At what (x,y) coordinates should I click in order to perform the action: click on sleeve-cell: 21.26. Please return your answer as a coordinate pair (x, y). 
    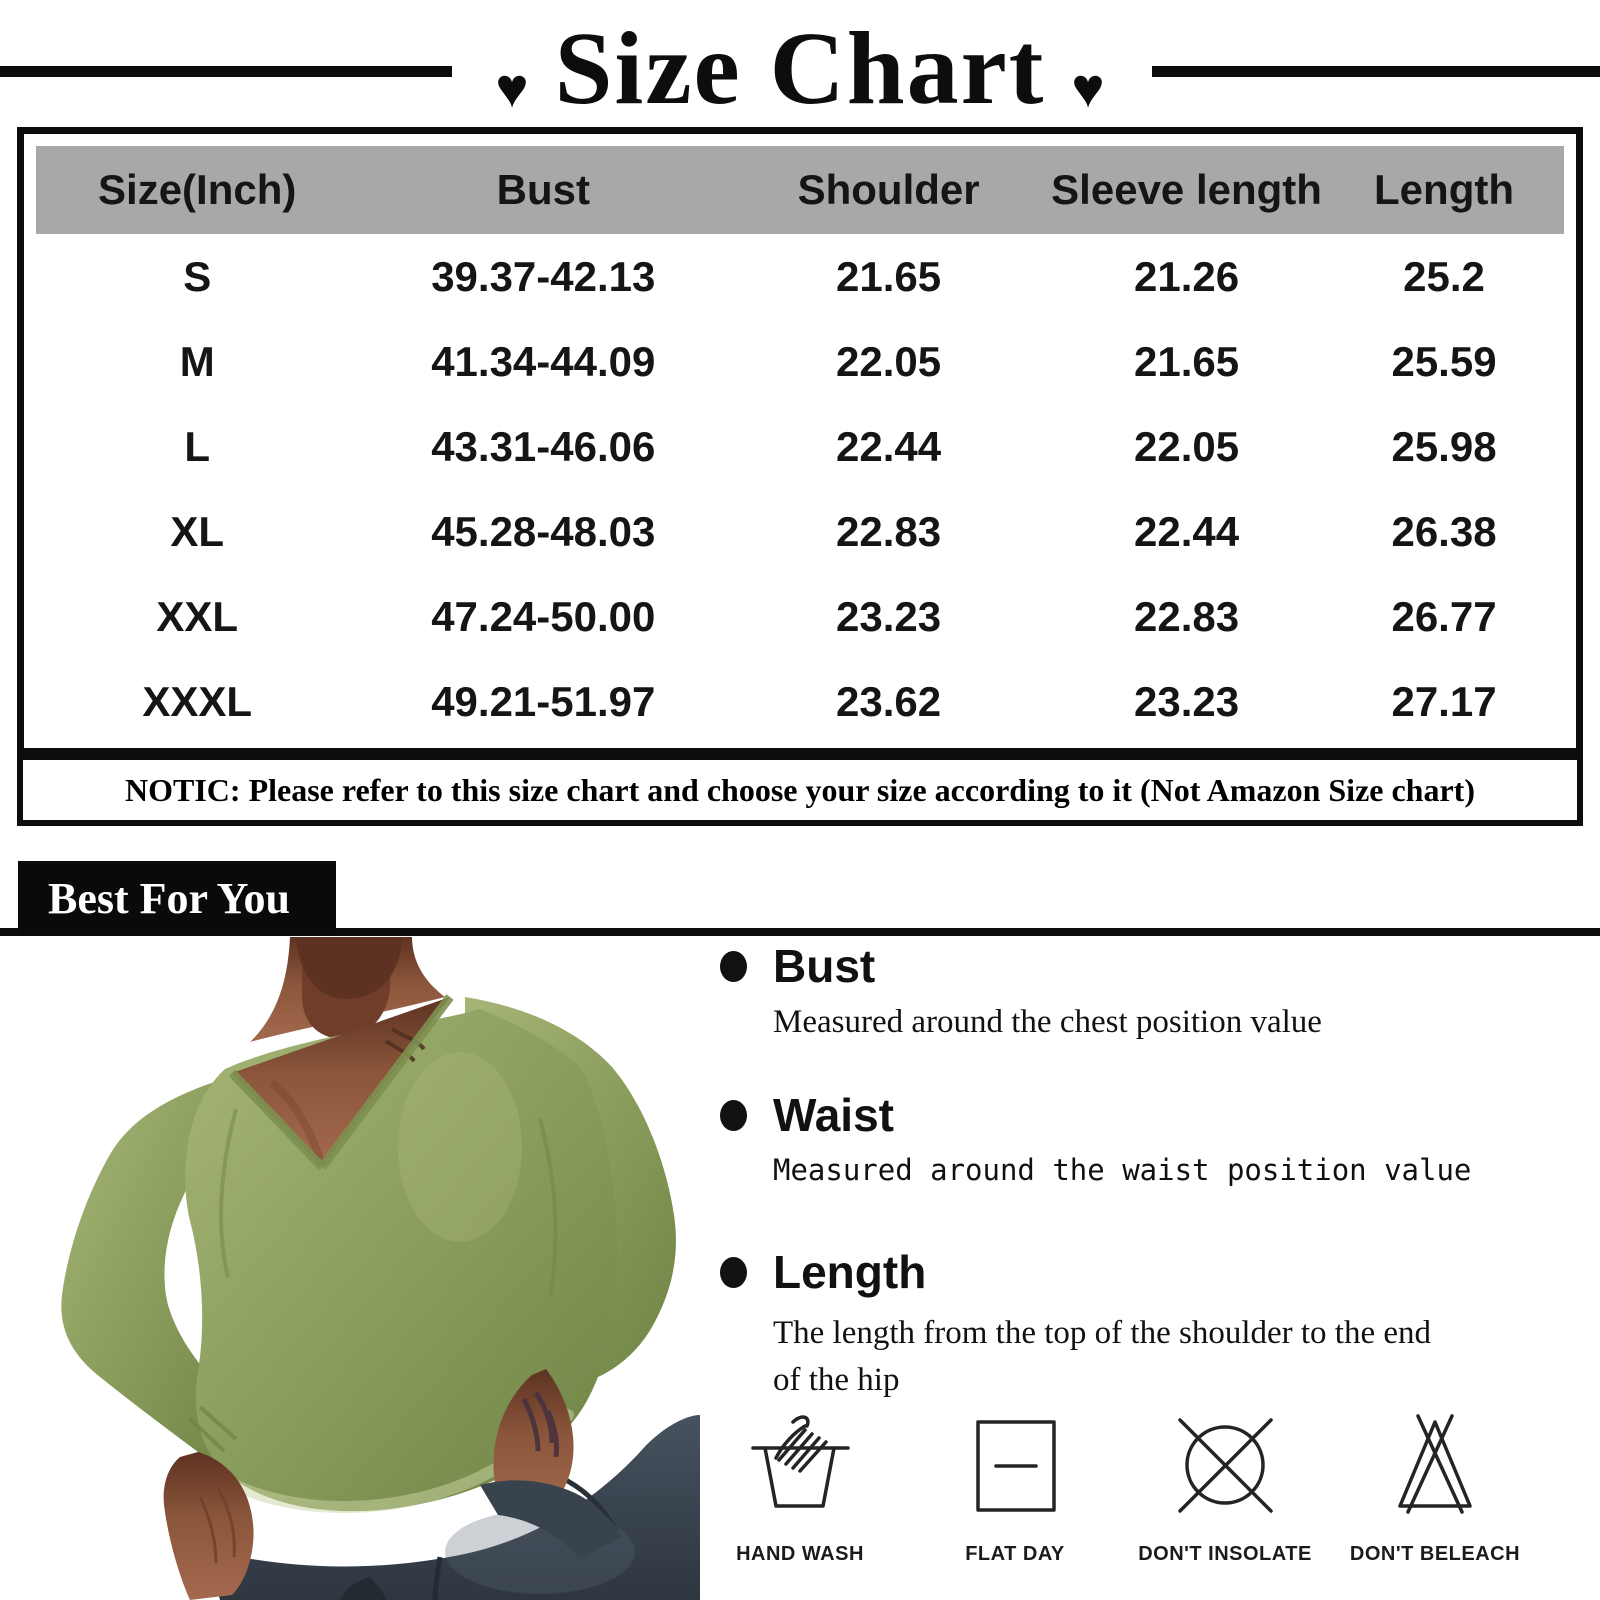
    Looking at the image, I should click on (1187, 276).